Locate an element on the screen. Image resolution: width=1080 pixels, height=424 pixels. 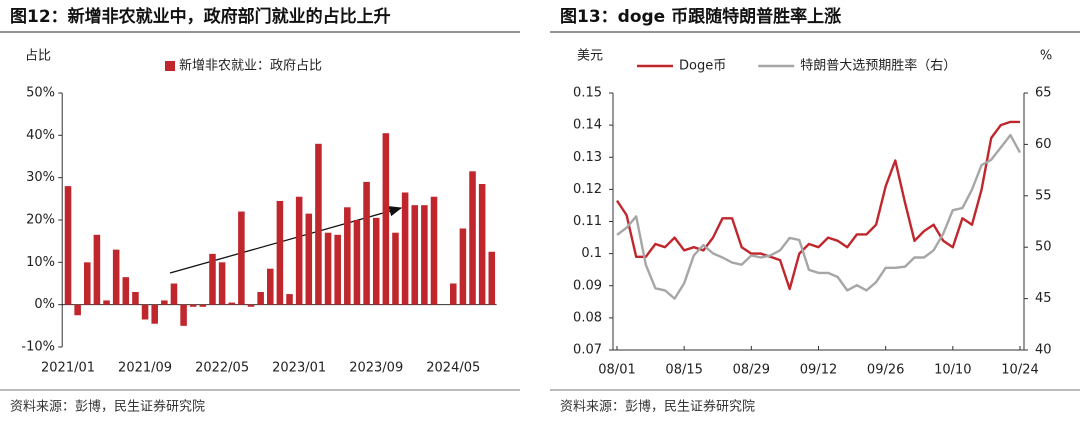
x-tick-label: 09/12 is located at coordinates (818, 370).